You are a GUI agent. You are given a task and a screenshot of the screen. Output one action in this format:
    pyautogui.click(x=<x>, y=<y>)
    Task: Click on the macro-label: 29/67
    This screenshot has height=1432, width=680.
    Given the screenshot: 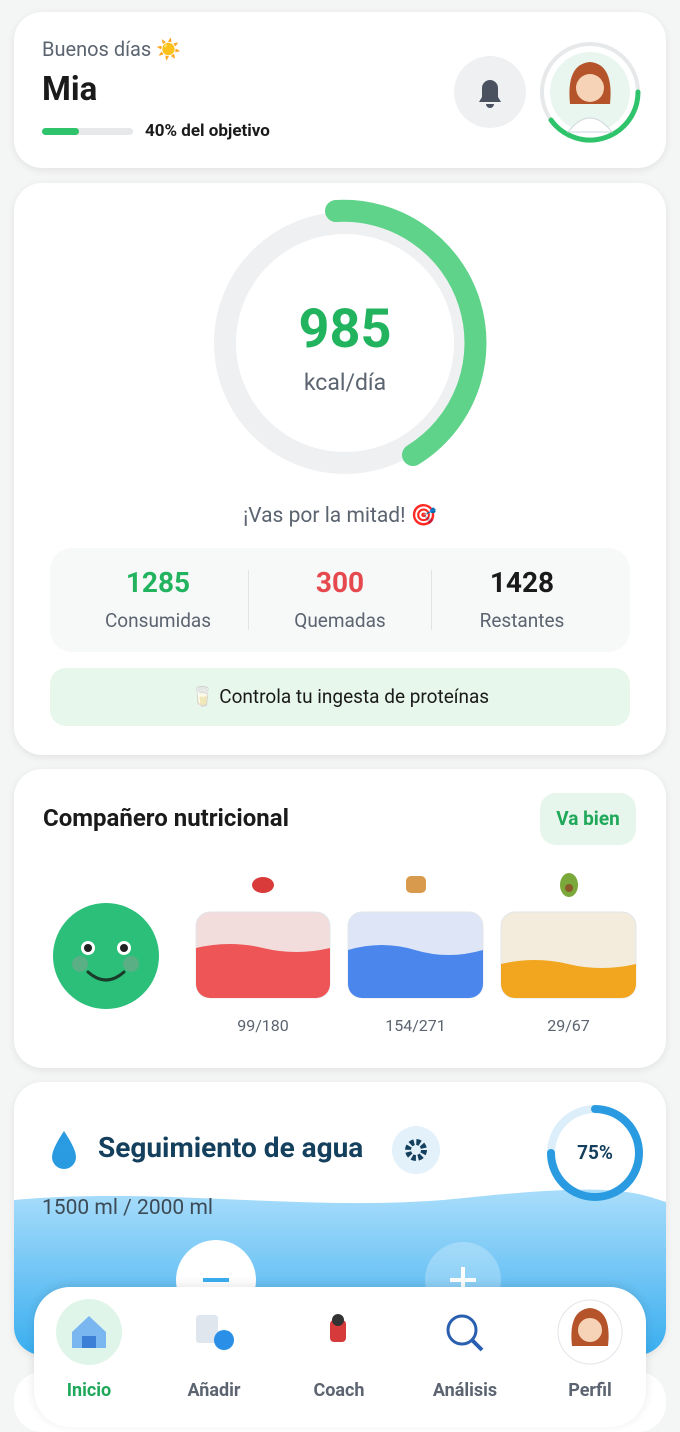 What is the action you would take?
    pyautogui.click(x=568, y=1025)
    